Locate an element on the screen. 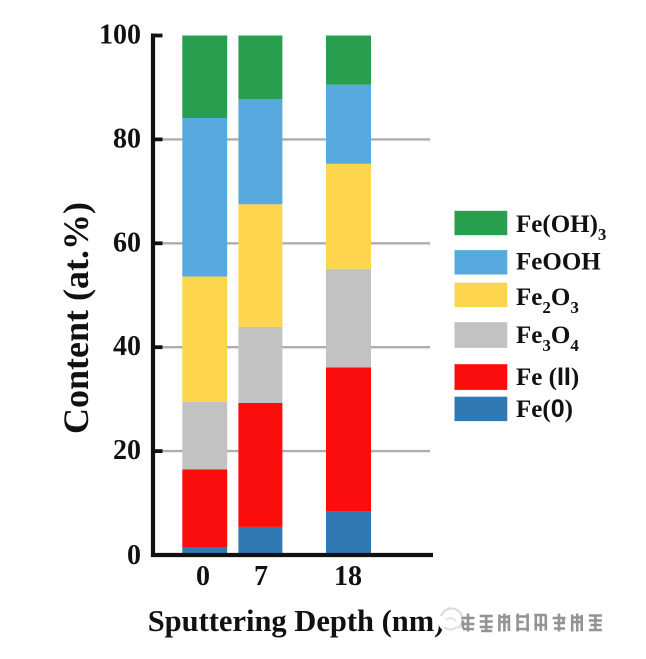  svg-text: 40 is located at coordinates (127, 346).